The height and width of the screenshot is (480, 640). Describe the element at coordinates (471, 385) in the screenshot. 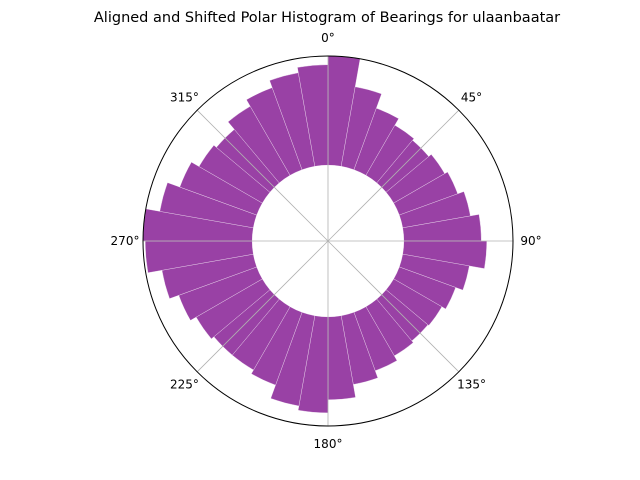

I see `theta-tick-135: 135°` at that location.